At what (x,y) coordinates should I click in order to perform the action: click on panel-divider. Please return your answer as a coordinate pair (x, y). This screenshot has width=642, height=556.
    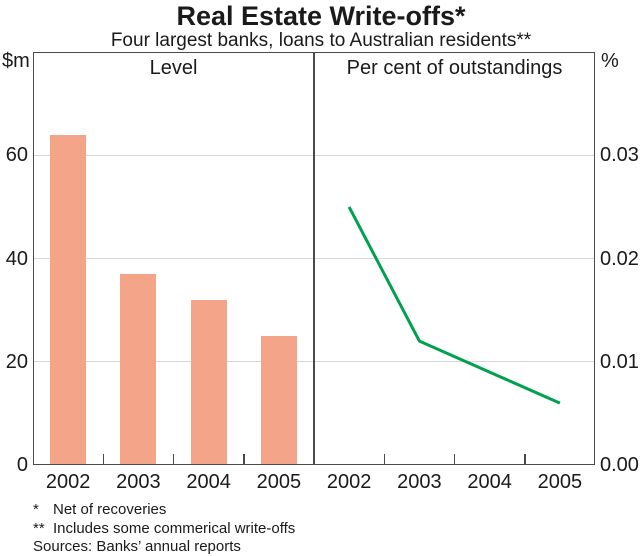
    Looking at the image, I should click on (314, 258).